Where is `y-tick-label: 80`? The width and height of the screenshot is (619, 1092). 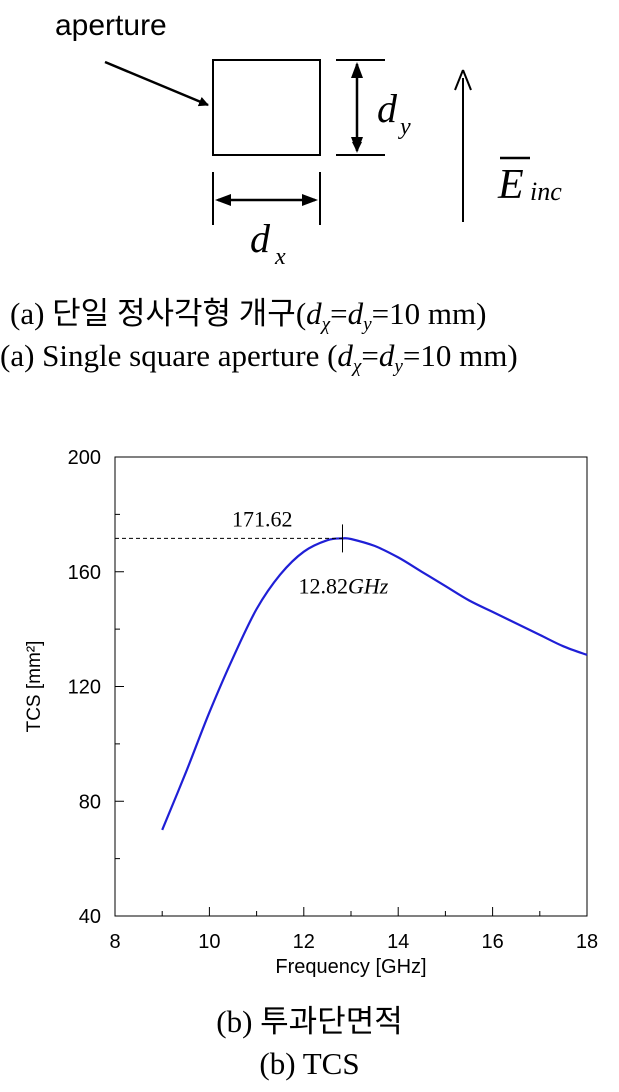
y-tick-label: 80 is located at coordinates (90, 802).